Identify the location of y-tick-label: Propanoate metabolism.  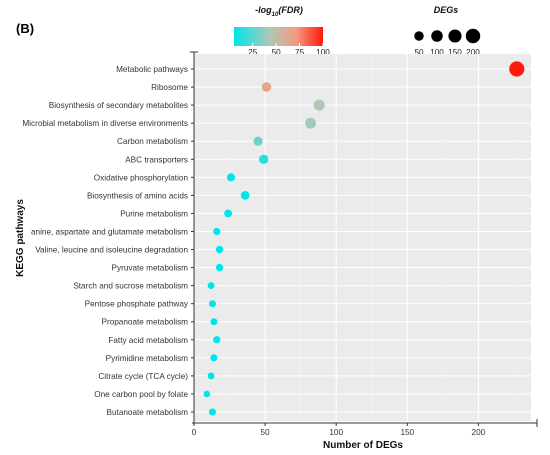
(145, 322).